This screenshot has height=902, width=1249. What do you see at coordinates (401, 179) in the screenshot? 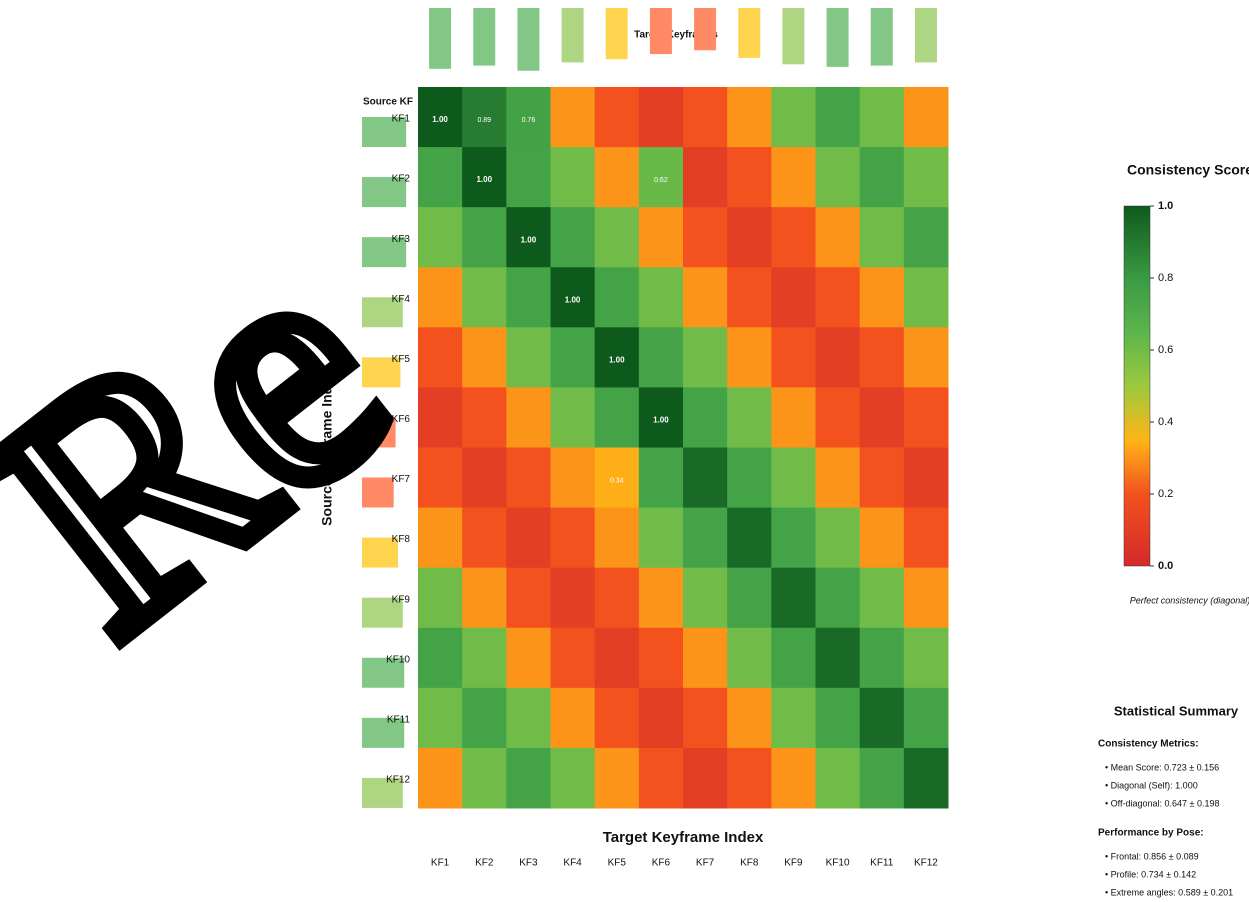
I see `y-tick-label: KF2` at bounding box center [401, 179].